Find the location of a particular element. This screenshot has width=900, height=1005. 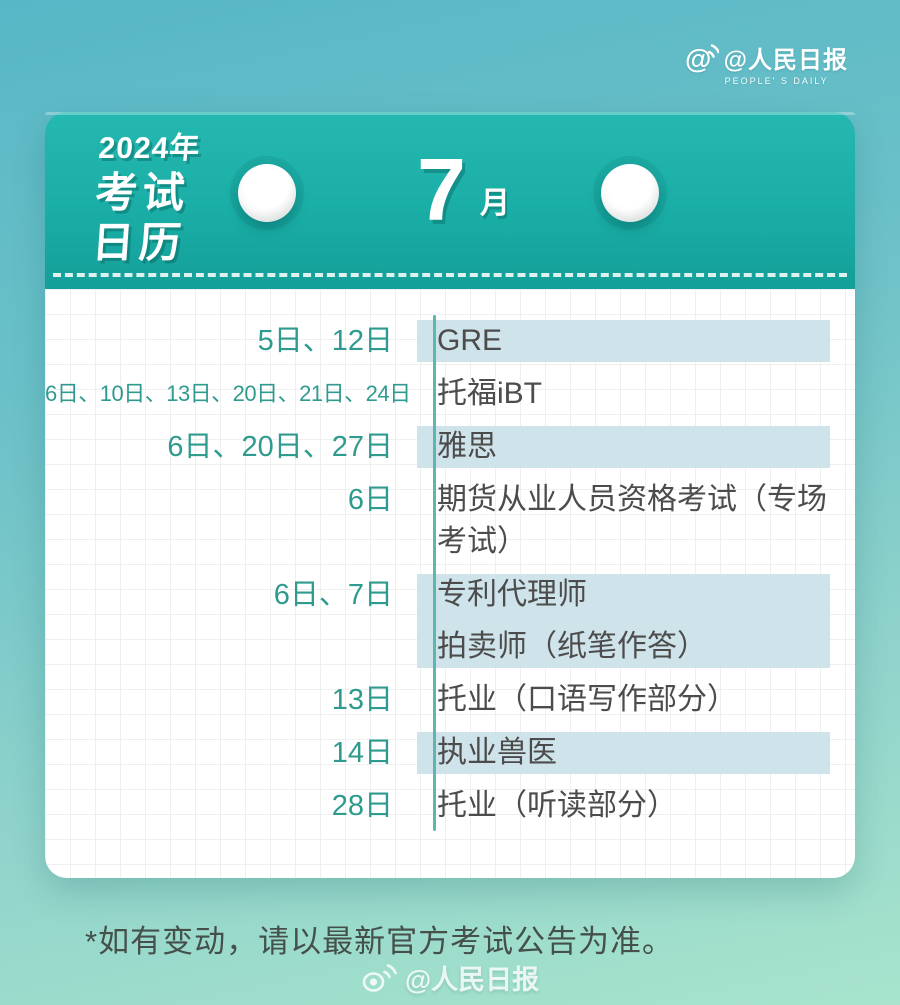

exam-row: 14日 执业兽医 is located at coordinates (450, 753).